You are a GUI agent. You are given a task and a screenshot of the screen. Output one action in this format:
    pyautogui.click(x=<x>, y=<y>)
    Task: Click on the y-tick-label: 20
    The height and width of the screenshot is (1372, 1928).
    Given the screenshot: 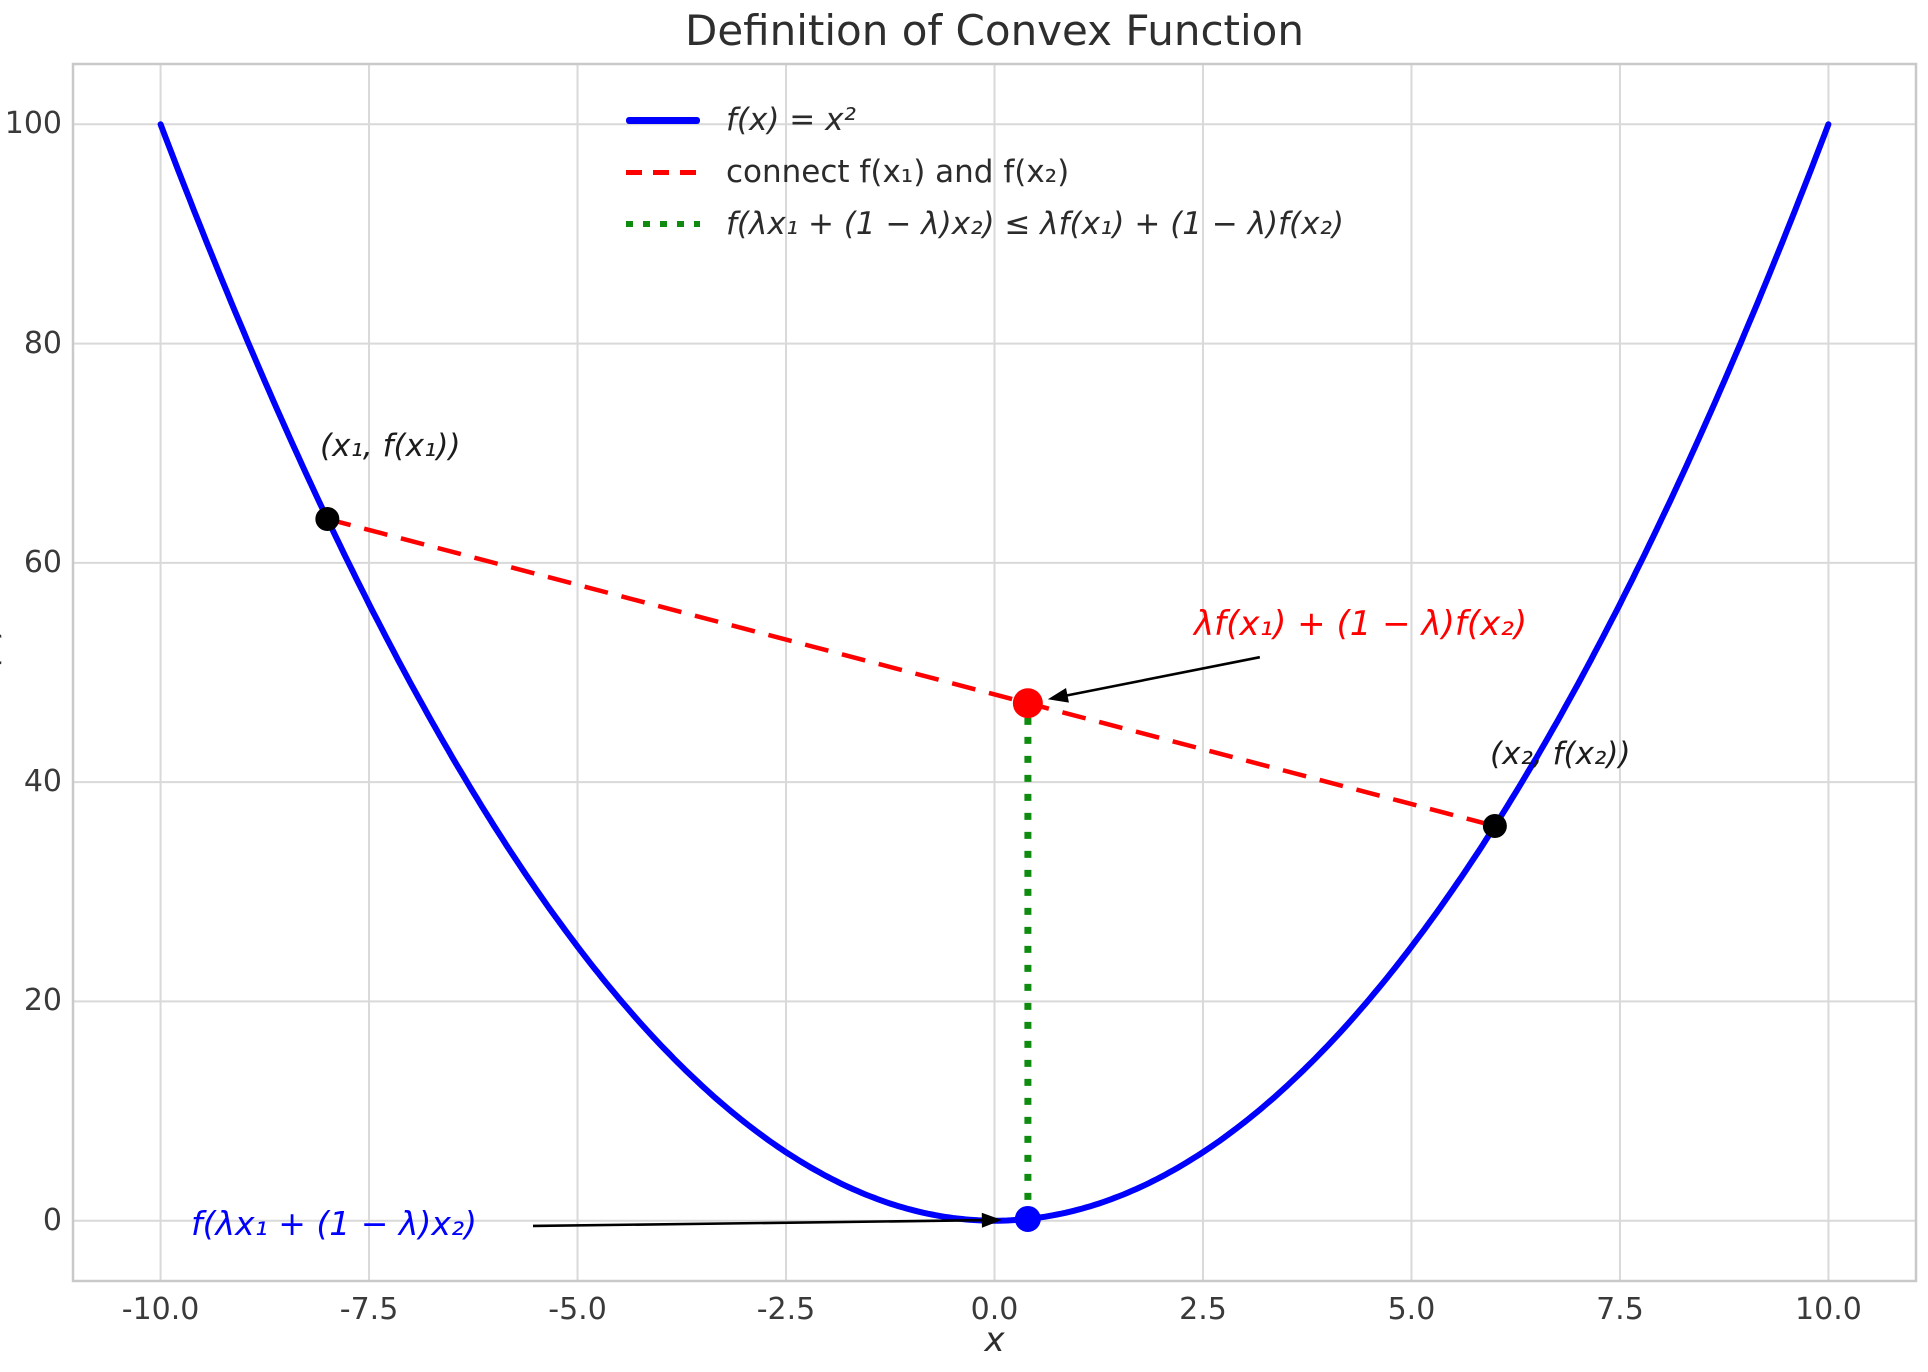 What is the action you would take?
    pyautogui.click(x=42, y=1001)
    